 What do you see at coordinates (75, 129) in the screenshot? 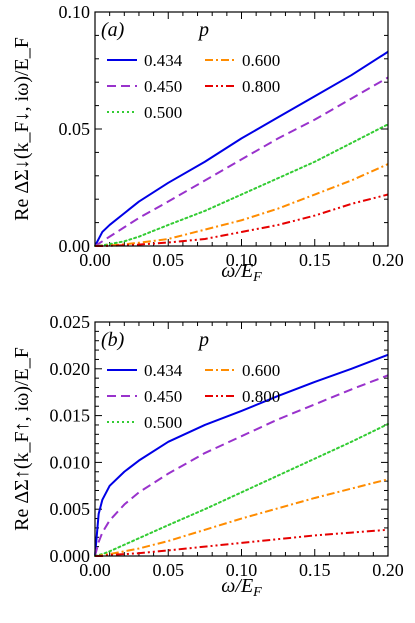
I see `y-tick-label: 0.05` at bounding box center [75, 129].